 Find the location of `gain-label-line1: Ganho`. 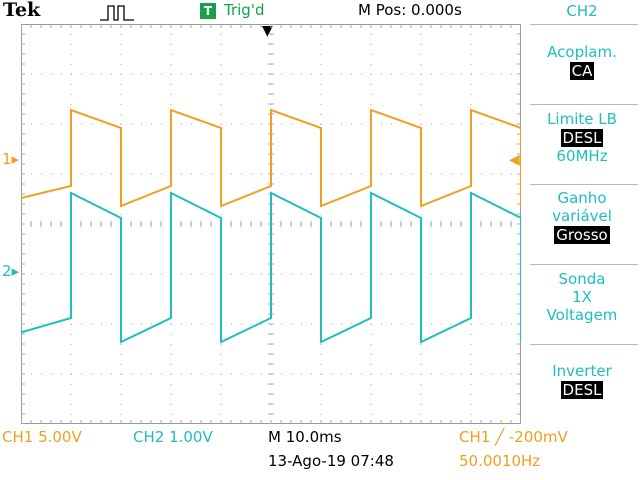

gain-label-line1: Ganho is located at coordinates (582, 198).